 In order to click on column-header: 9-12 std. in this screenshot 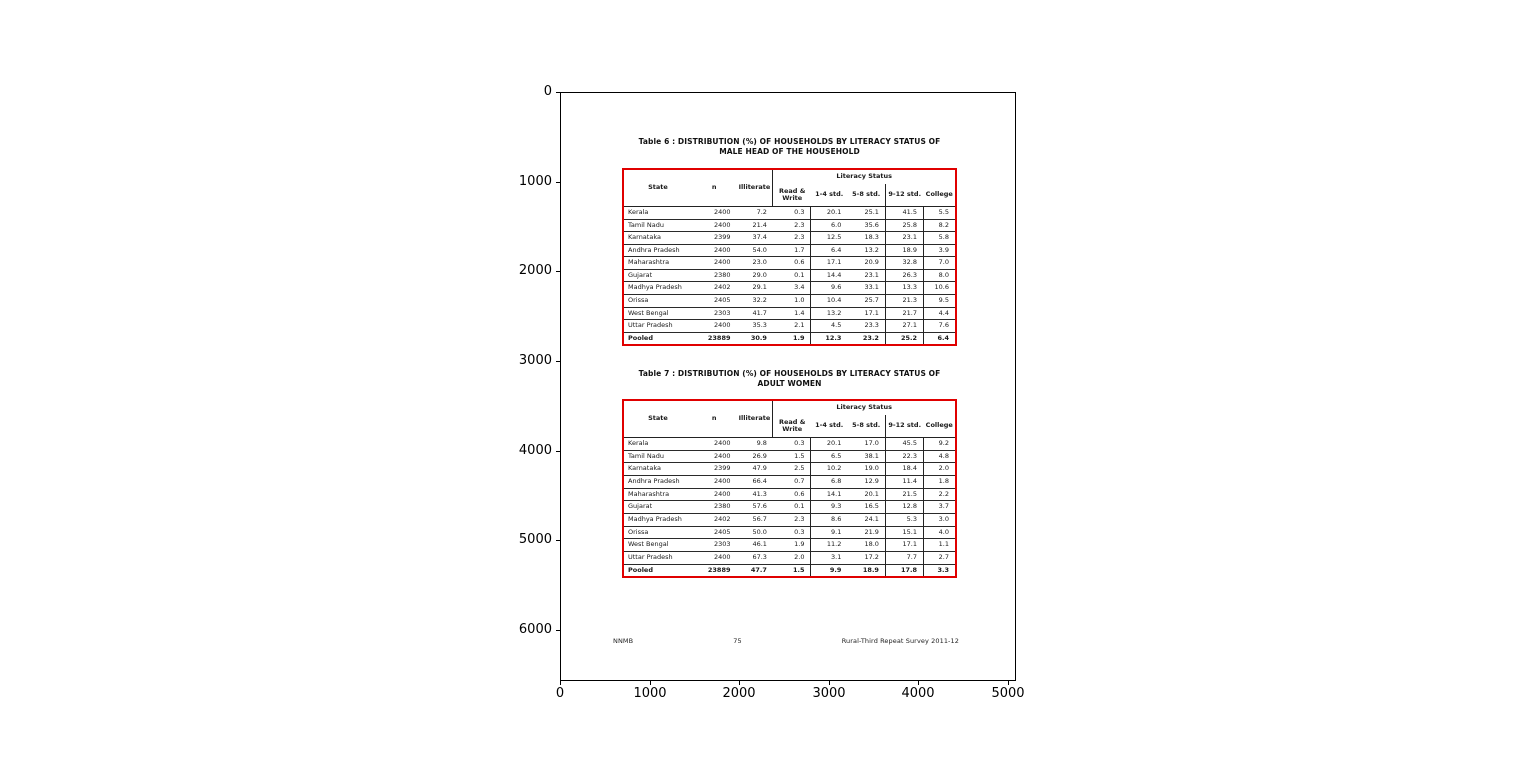, I will do `click(904, 426)`.